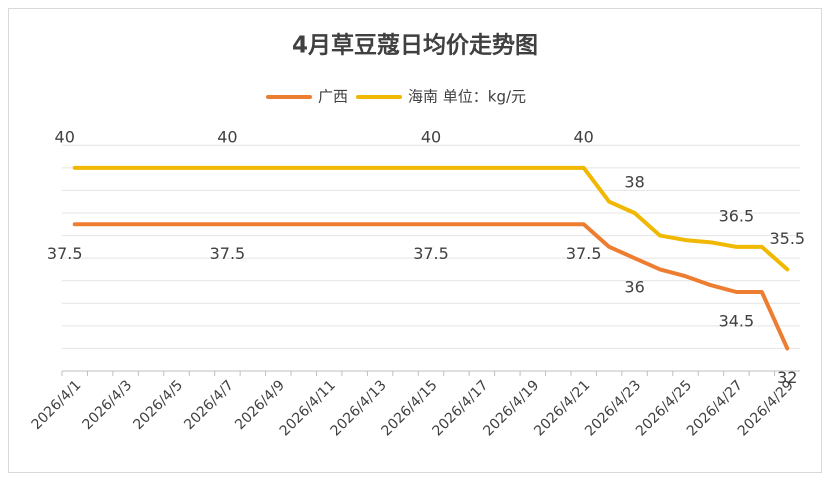 The height and width of the screenshot is (486, 829). What do you see at coordinates (333, 97) in the screenshot?
I see `legend-label: 广西` at bounding box center [333, 97].